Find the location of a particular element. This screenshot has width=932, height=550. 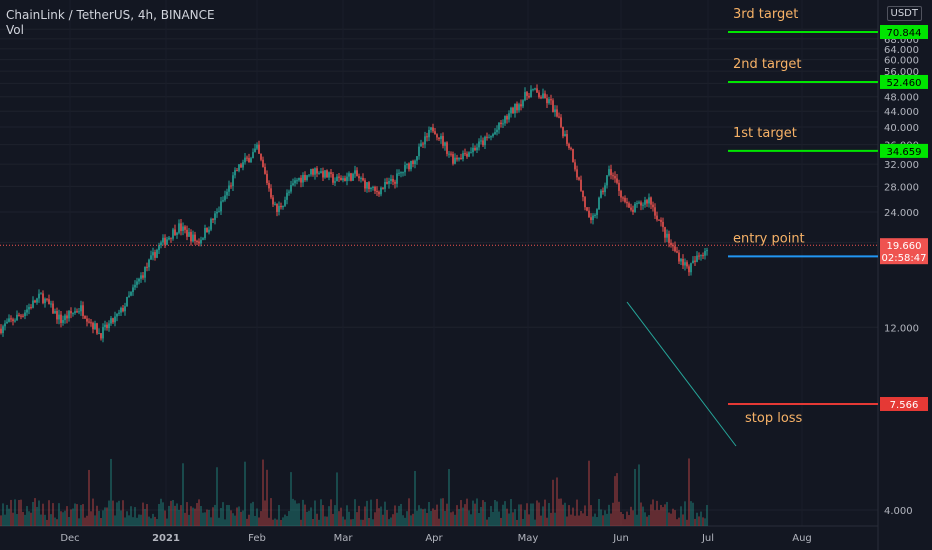

y-tick-label: 24.000 is located at coordinates (901, 213).